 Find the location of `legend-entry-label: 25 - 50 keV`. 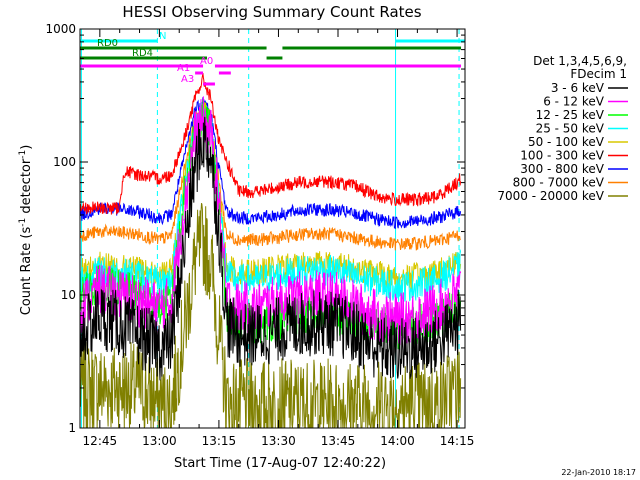

legend-entry-label: 25 - 50 keV is located at coordinates (570, 129).